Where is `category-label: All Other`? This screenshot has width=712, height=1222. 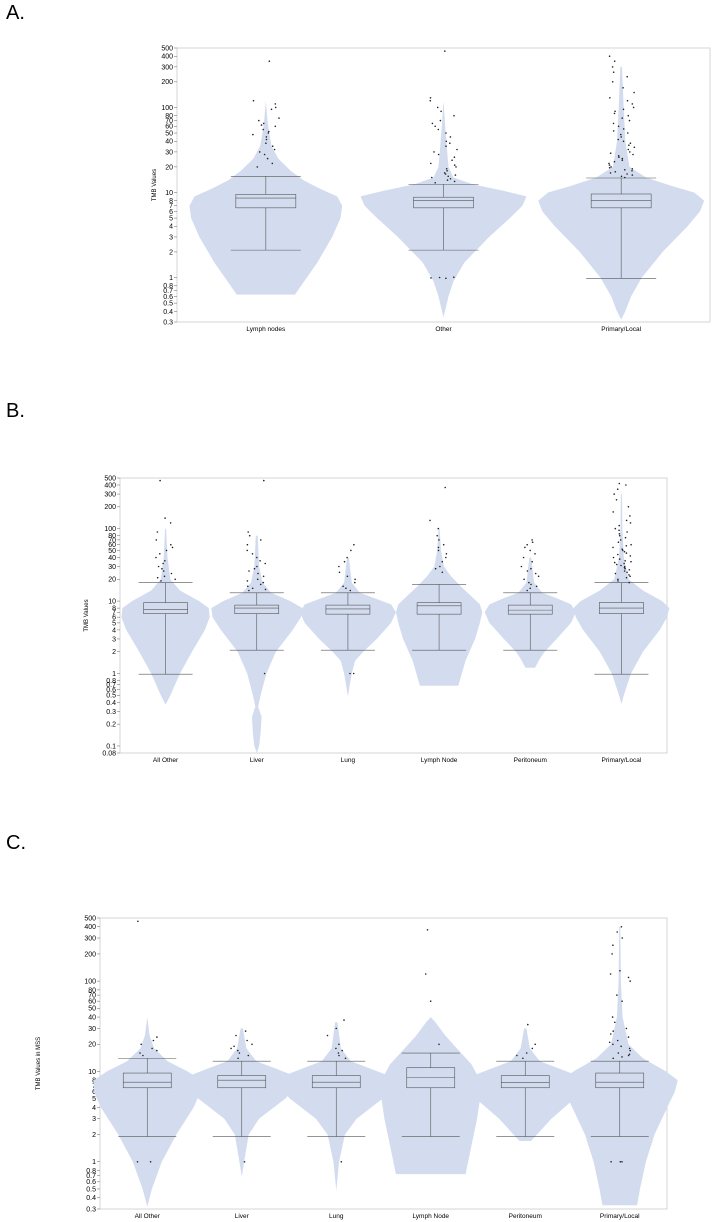 category-label: All Other is located at coordinates (148, 1216).